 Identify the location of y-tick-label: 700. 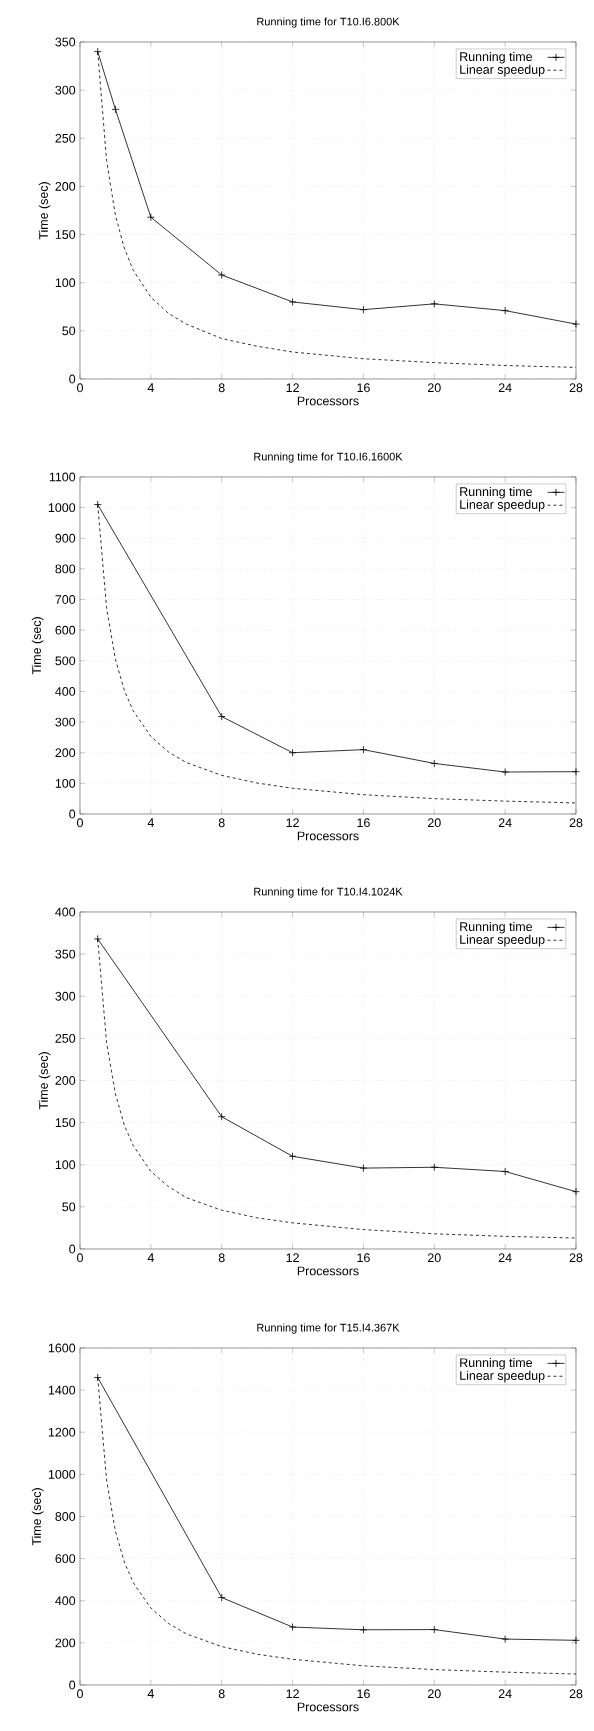
(65, 599).